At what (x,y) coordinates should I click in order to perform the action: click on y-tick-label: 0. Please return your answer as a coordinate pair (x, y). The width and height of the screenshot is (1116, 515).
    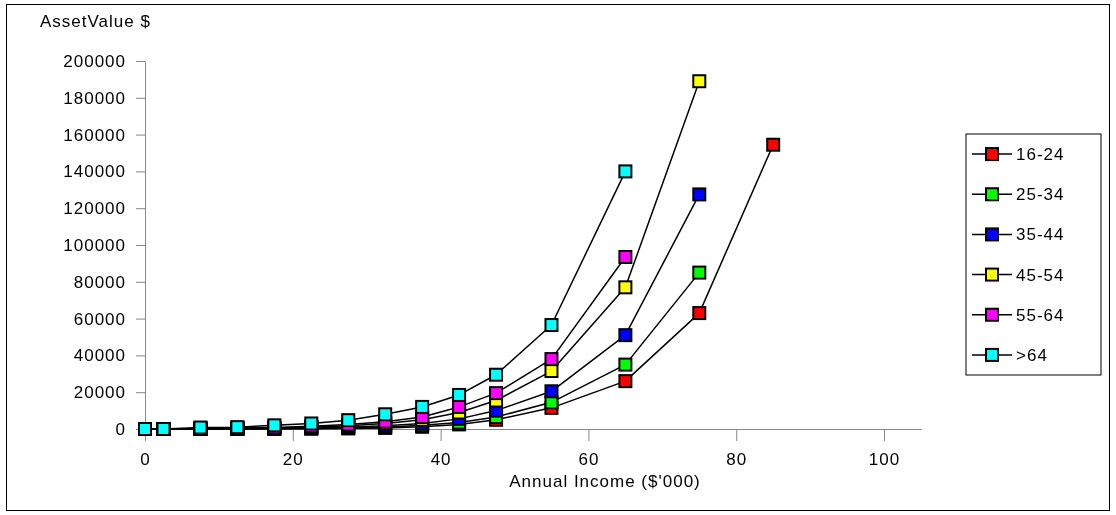
    Looking at the image, I should click on (120, 429).